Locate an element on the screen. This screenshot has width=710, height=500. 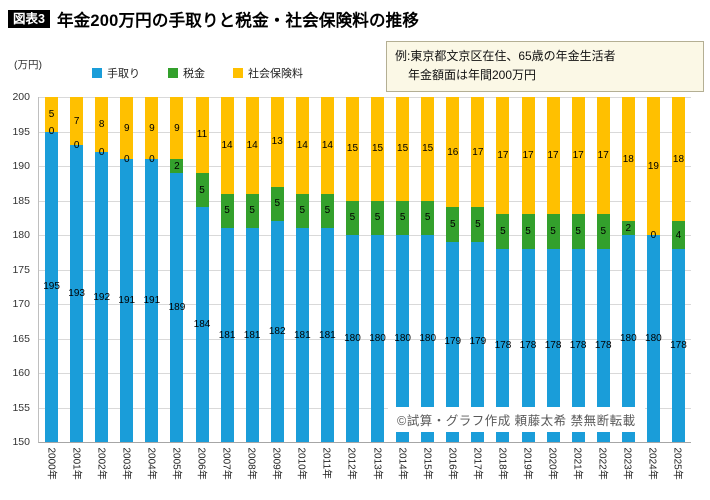
x-axis-label: 2003年 is located at coordinates (126, 463).